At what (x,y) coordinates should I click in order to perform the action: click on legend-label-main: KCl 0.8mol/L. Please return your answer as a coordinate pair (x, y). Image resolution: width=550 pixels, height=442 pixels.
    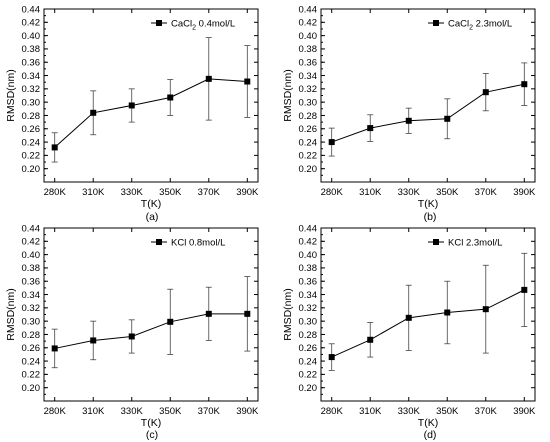
    Looking at the image, I should click on (198, 243).